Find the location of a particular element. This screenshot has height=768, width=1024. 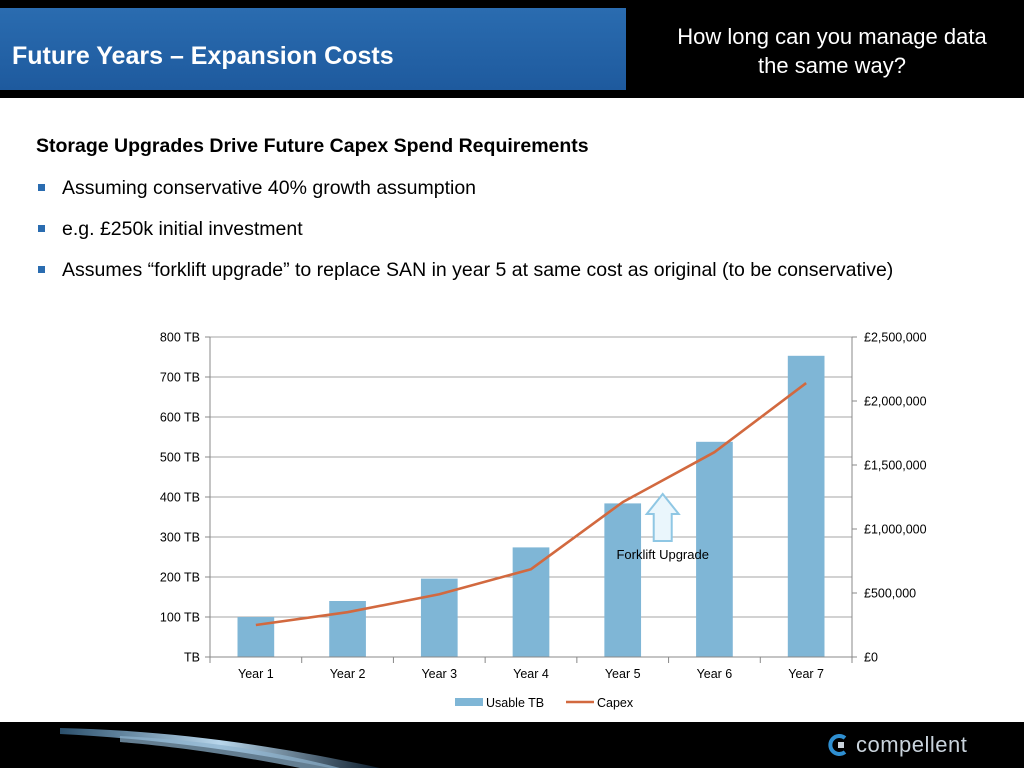

compellent-logo-icon is located at coordinates (837, 745).